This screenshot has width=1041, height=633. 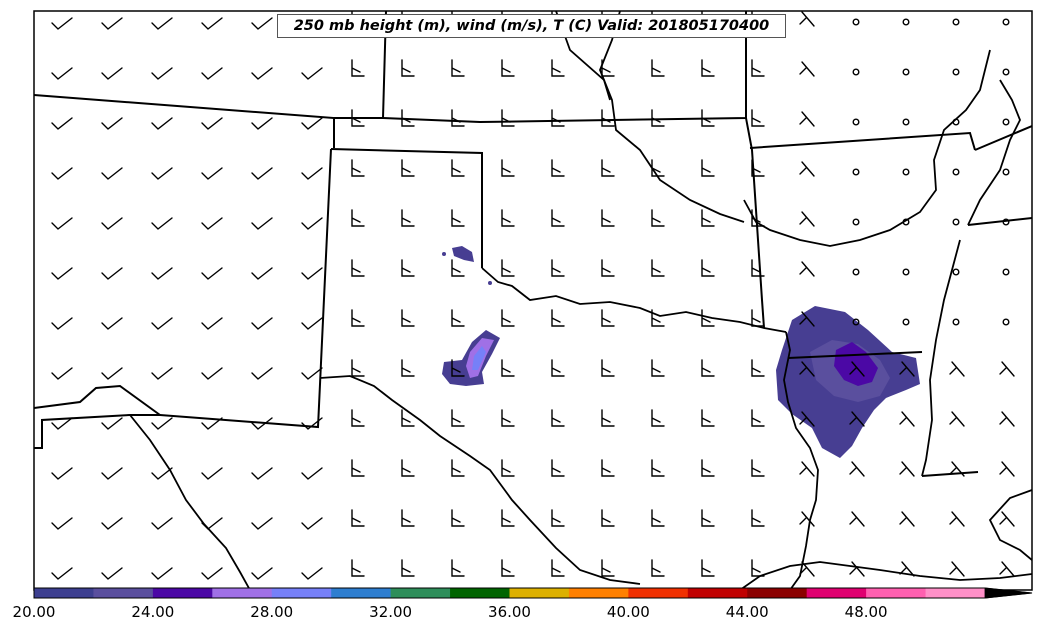 What do you see at coordinates (34, 612) in the screenshot?
I see `colorbar-tick-label: 20.00` at bounding box center [34, 612].